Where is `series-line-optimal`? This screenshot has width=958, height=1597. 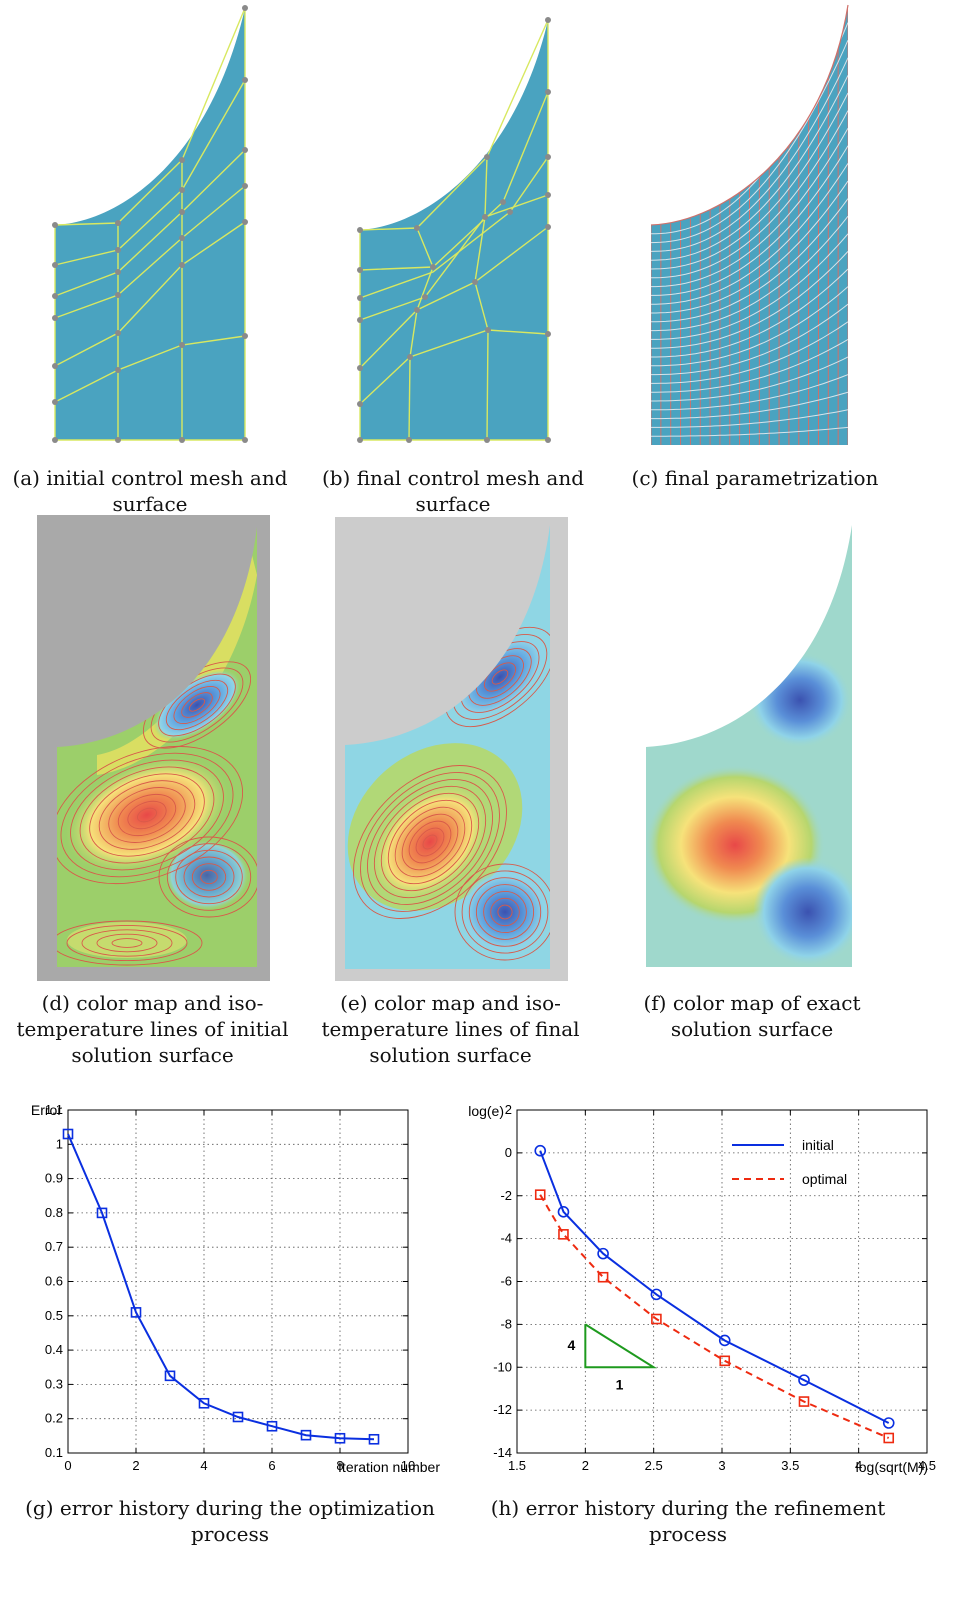 series-line-optimal is located at coordinates (714, 1316).